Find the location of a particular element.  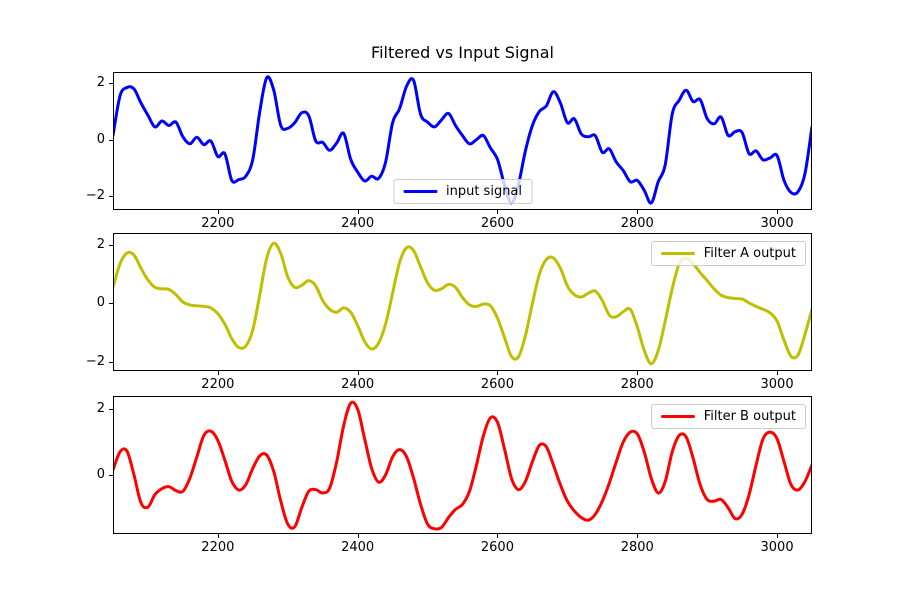

legend-filter-b: Filter B output is located at coordinates (728, 416).